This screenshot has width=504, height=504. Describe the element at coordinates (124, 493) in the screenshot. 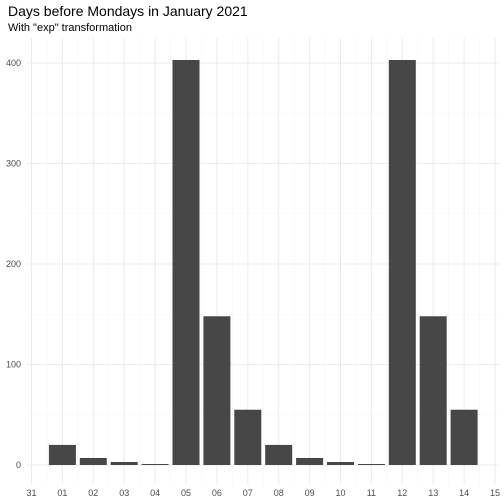

I see `x-tick-label: 03` at that location.